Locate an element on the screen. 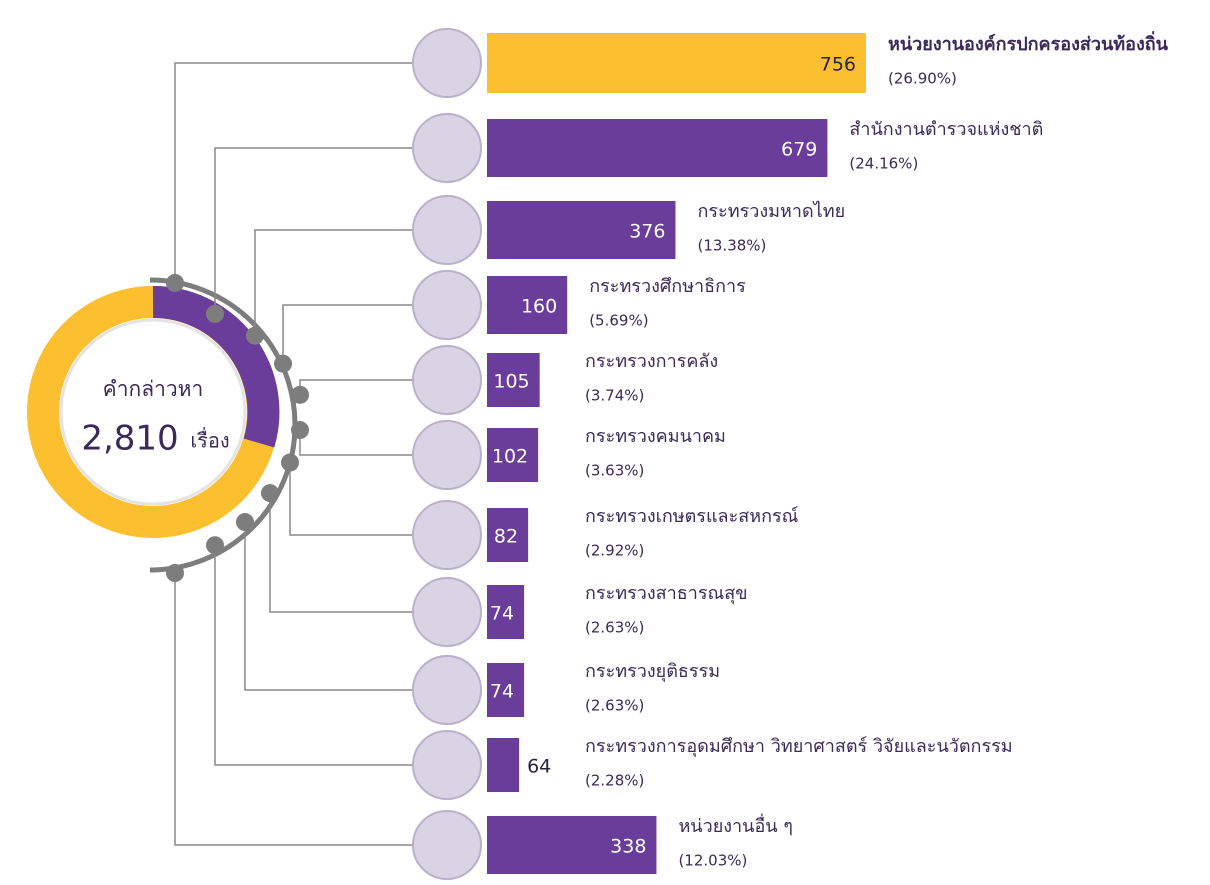 This screenshot has width=1210, height=885. category-label: กระทรวงเกษตรและสหกรณ์ is located at coordinates (691, 516).